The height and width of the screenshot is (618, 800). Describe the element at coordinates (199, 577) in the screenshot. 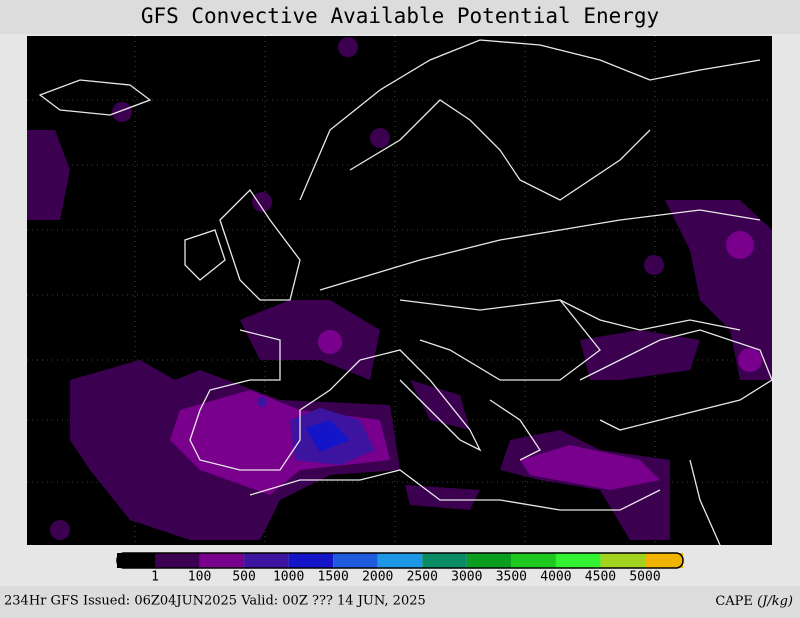

I see `colorbar-label: 100` at that location.